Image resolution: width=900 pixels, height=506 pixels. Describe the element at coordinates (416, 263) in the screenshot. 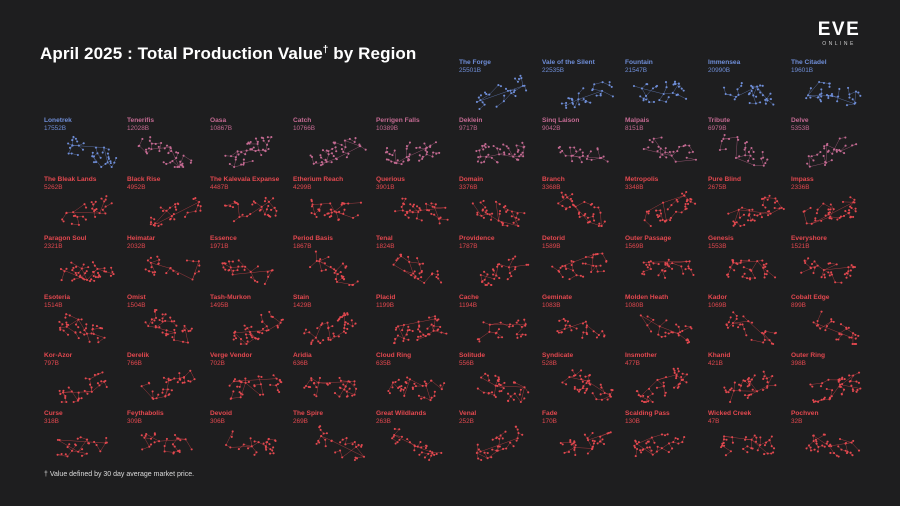

I see `region-cell-tenal: Tenal 1824B` at that location.